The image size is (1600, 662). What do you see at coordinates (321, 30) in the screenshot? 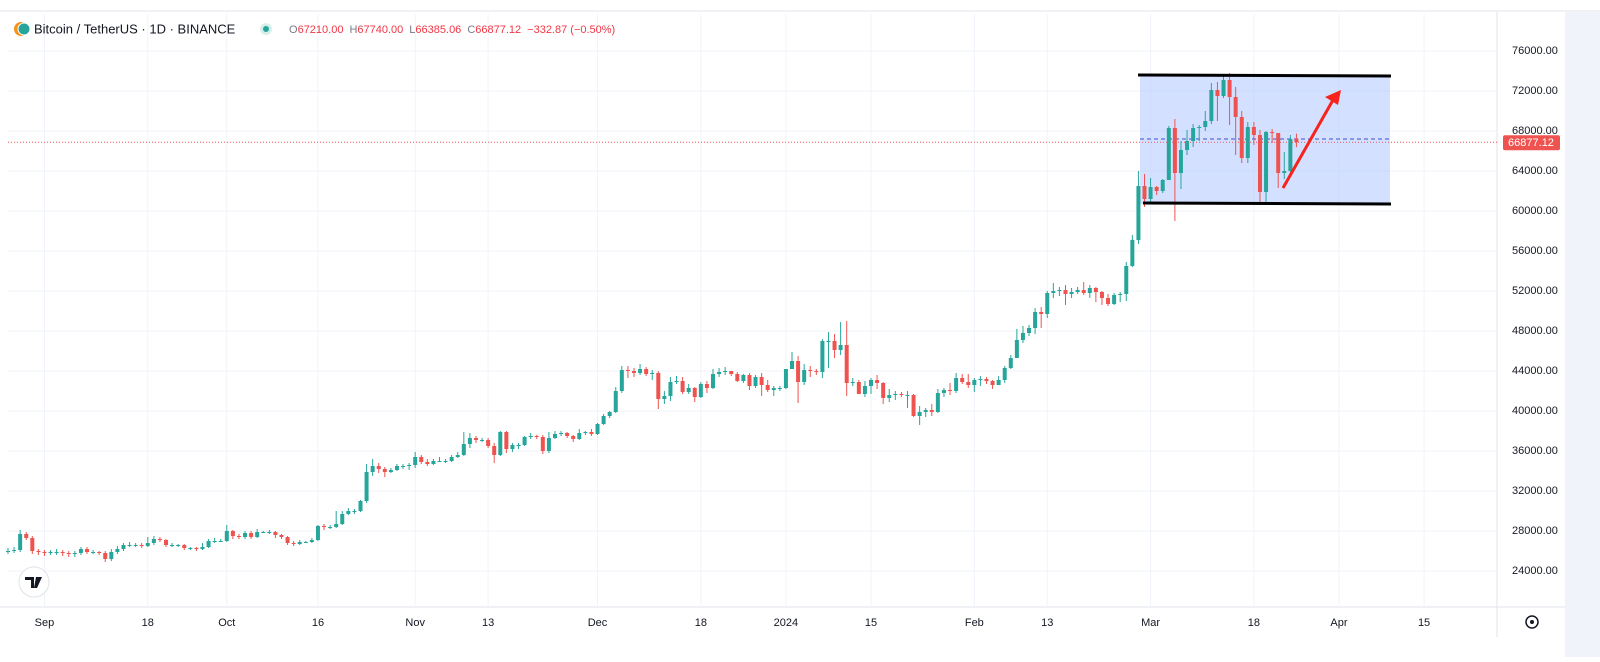
I see `ohlc-value: 67210.00` at bounding box center [321, 30].